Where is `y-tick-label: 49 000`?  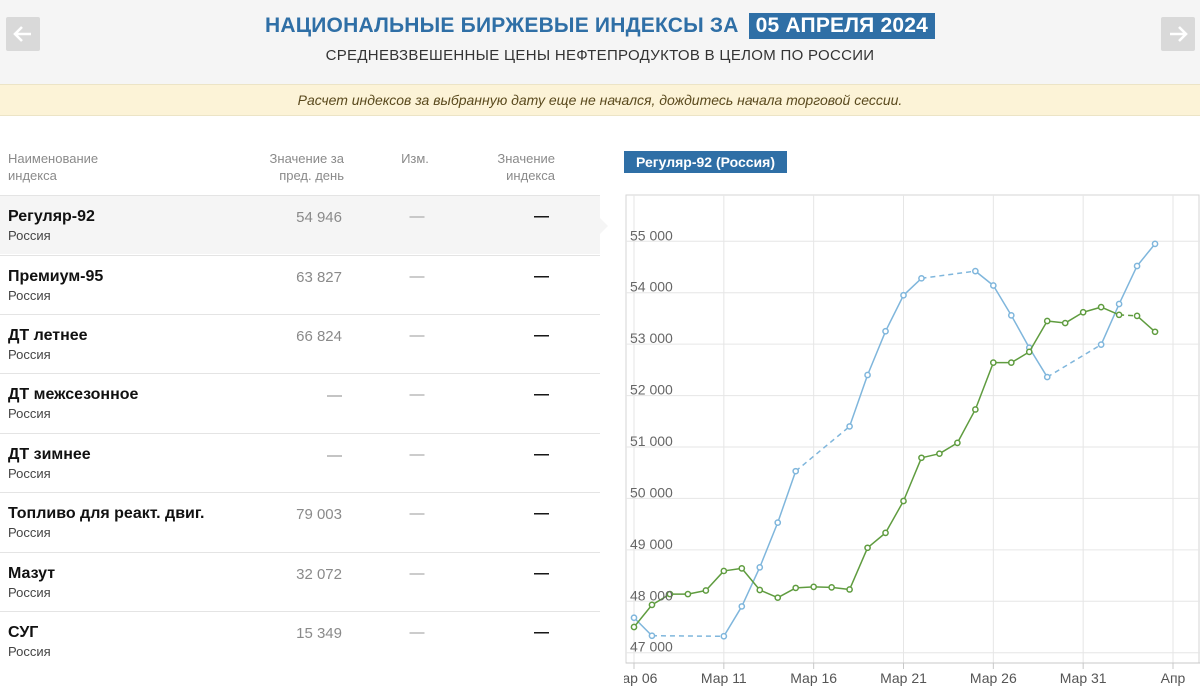 y-tick-label: 49 000 is located at coordinates (651, 544).